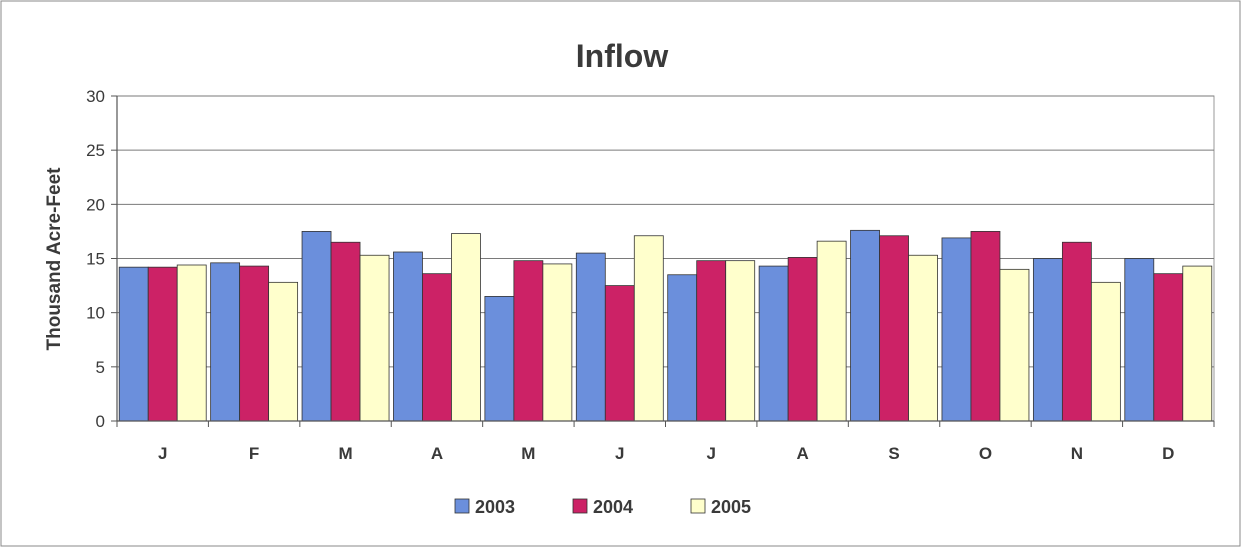 The width and height of the screenshot is (1241, 547). I want to click on legend: 2003 2004 2005, so click(602, 507).